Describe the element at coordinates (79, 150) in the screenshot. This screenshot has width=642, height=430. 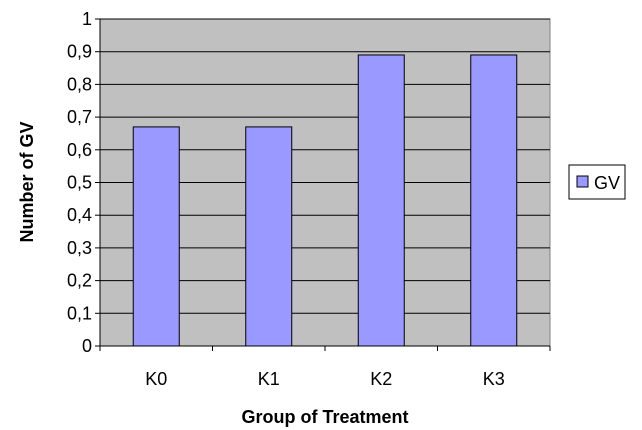
I see `y-tick-label: 0,6` at that location.